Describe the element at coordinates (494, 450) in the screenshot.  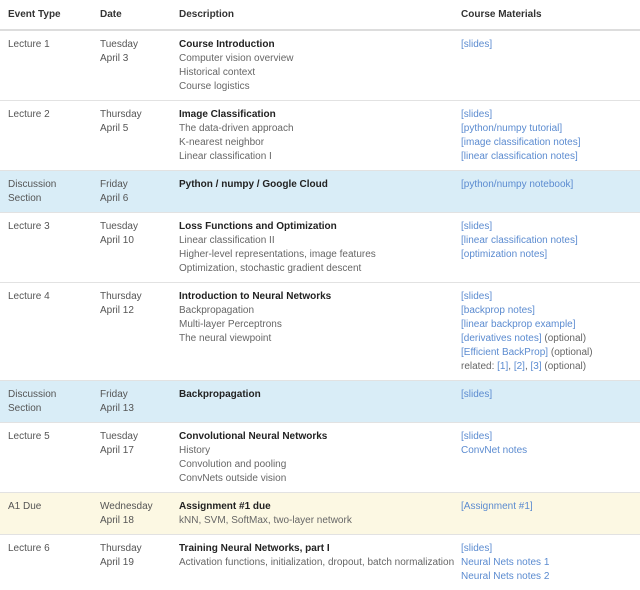
I see `material-link: ConvNet notes` at that location.